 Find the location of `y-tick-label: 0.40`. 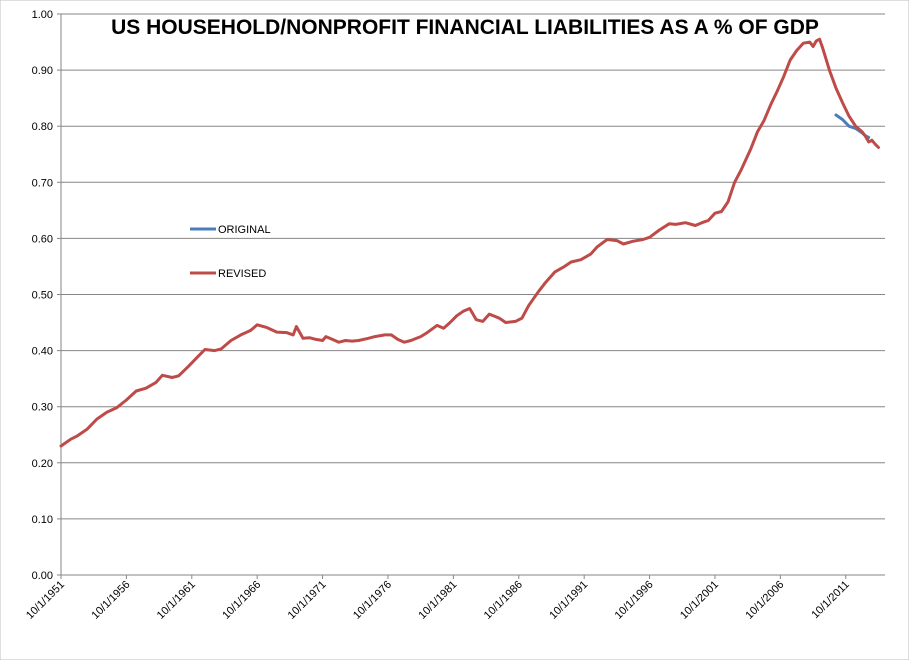

y-tick-label: 0.40 is located at coordinates (42, 352).